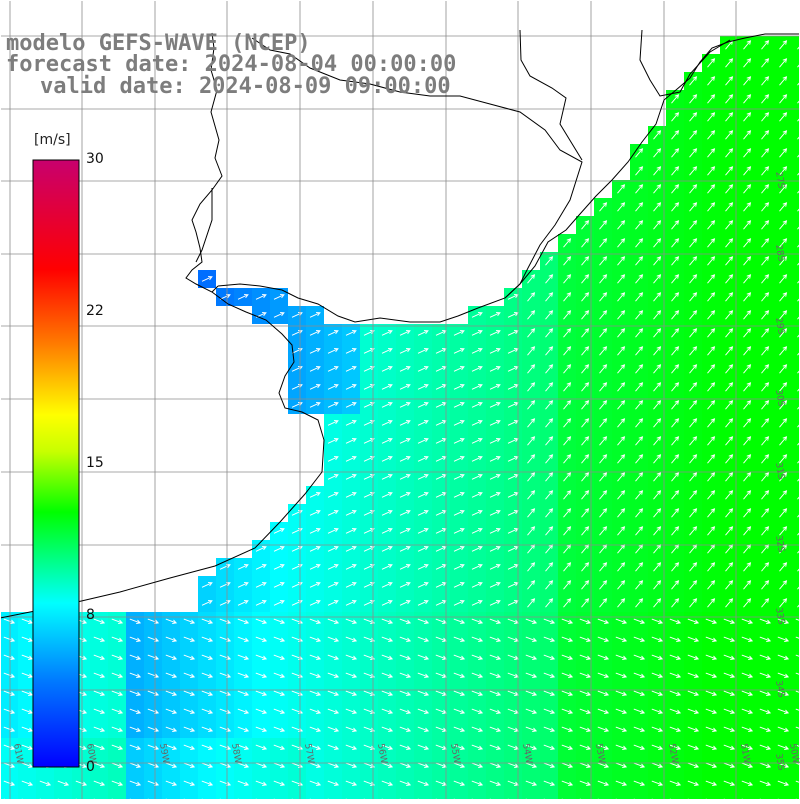  I want to click on colorbar-tick-8: 8, so click(90, 615).